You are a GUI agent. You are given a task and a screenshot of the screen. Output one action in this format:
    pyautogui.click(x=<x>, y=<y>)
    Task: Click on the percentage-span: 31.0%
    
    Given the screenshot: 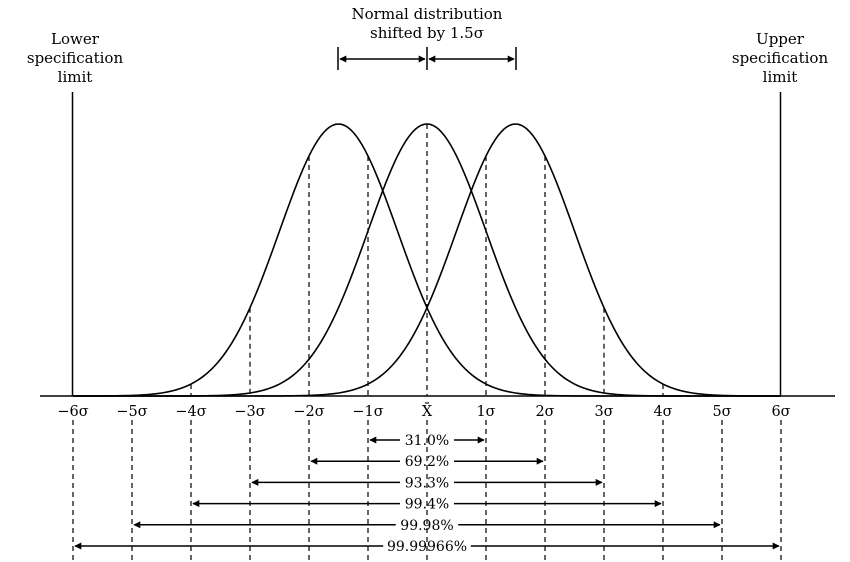 What is the action you would take?
    pyautogui.click(x=427, y=441)
    